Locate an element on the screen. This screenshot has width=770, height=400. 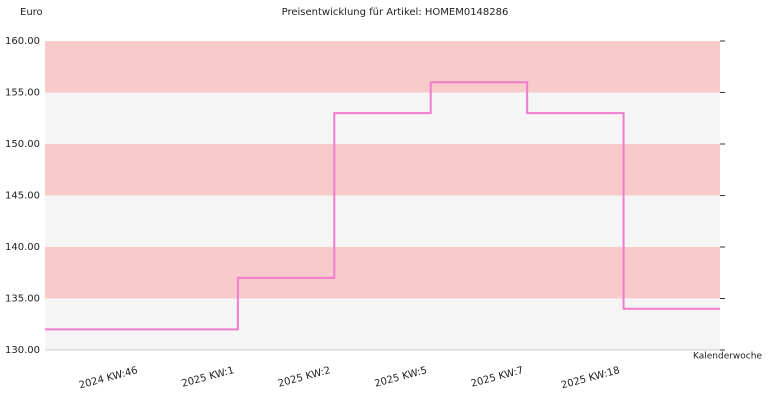
x-tick-label: 2025 KW:7 is located at coordinates (497, 377).